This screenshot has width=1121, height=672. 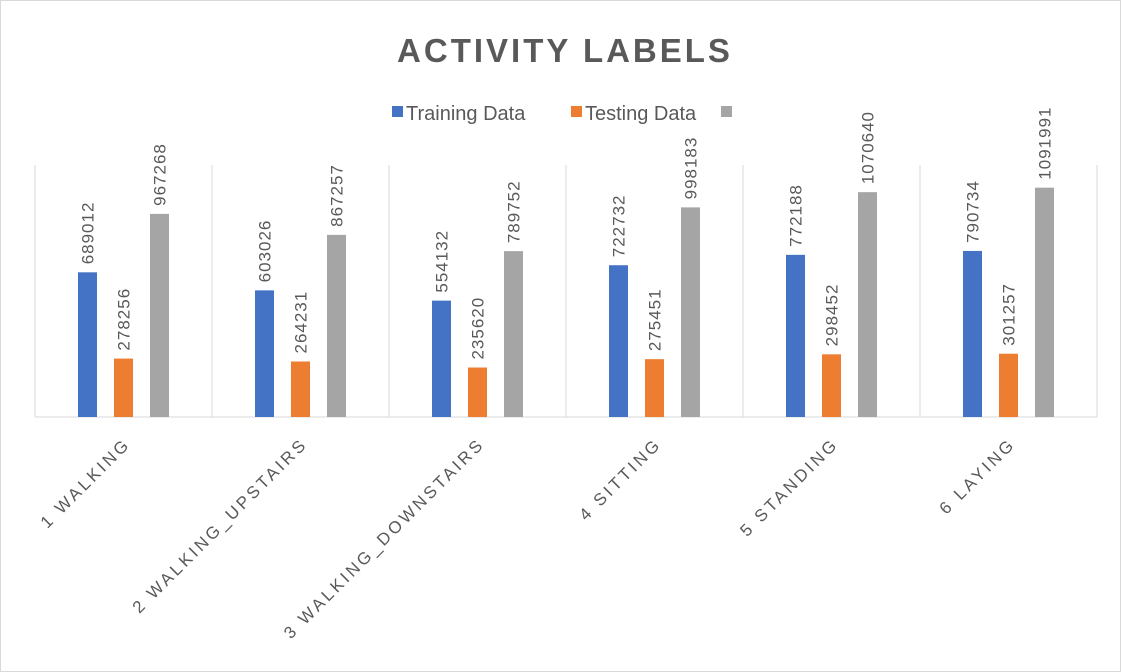 I want to click on data-label: 301257, so click(x=1009, y=314).